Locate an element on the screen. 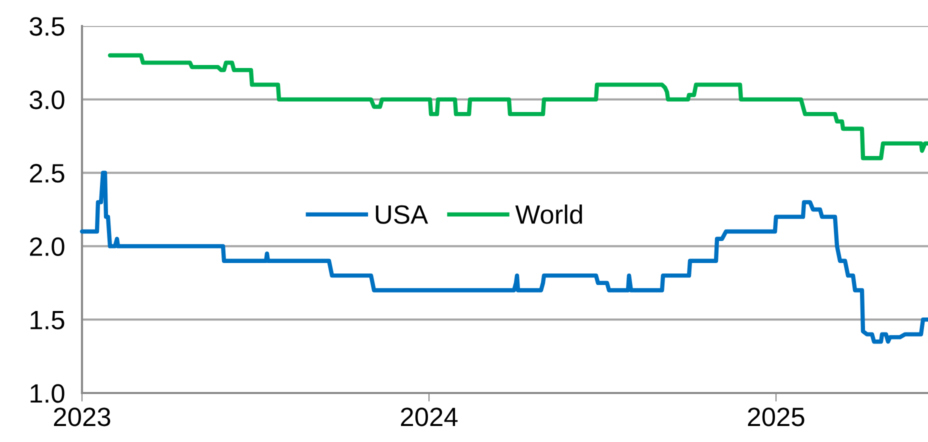 This screenshot has height=442, width=928. x-tick-label: 2025 is located at coordinates (776, 417).